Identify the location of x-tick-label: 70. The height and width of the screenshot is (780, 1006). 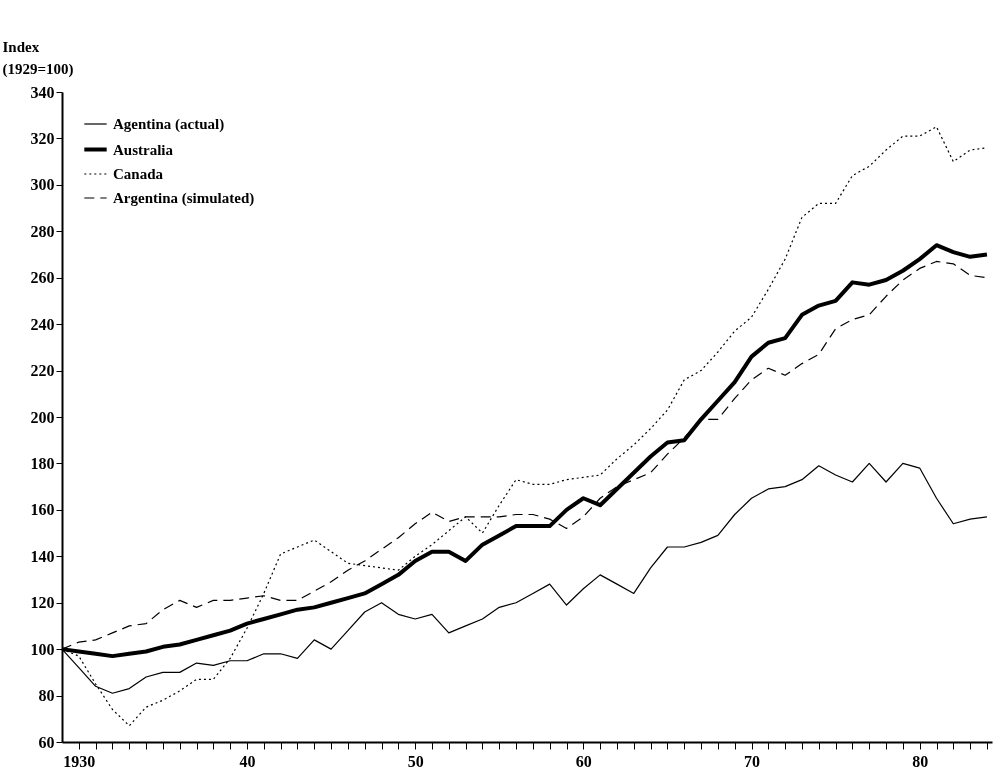
(752, 761).